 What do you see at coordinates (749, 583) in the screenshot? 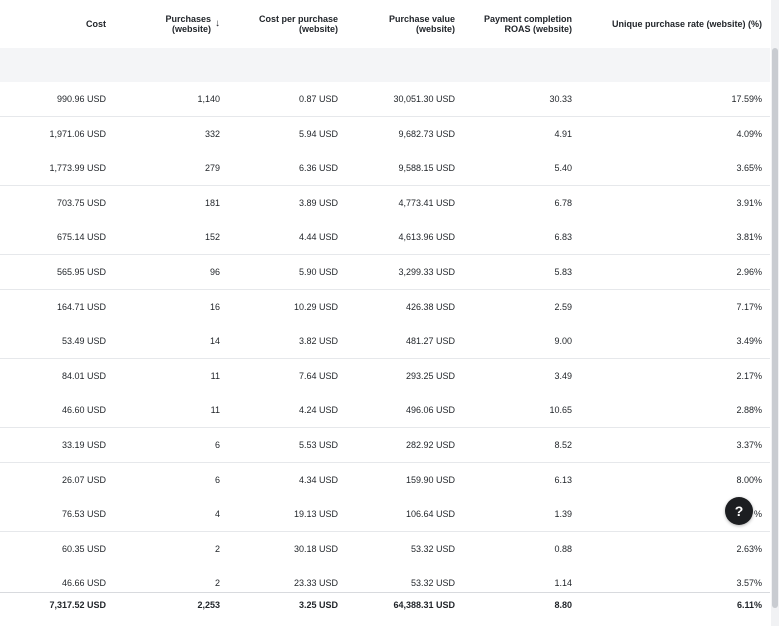
I see `cell-unique-purchase-rate: 3.57%` at bounding box center [749, 583].